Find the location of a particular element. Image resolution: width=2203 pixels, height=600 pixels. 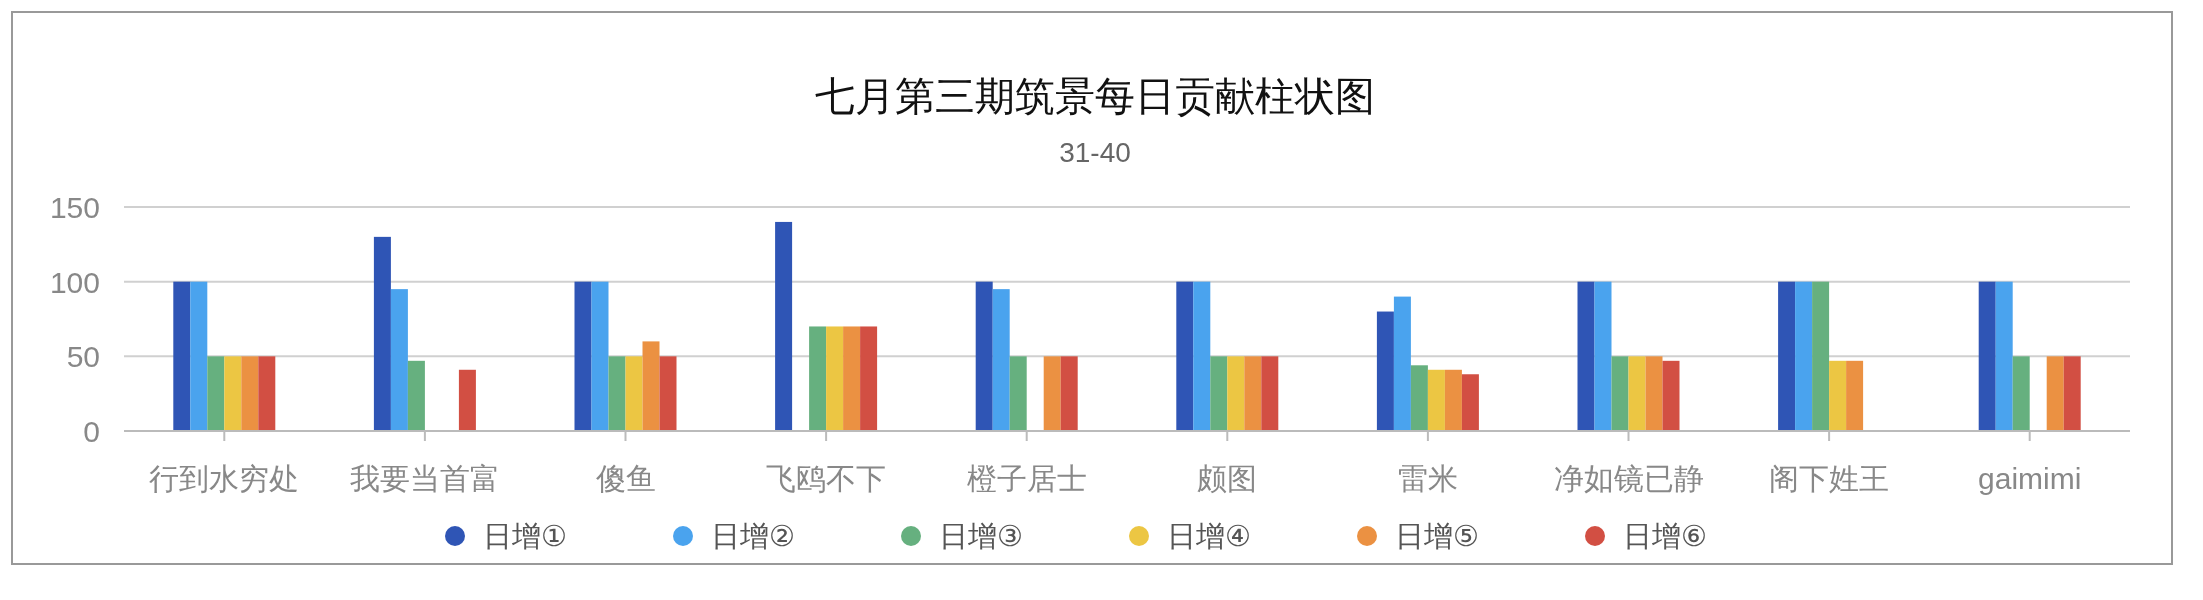

y-tick-label: 50 is located at coordinates (83, 357).